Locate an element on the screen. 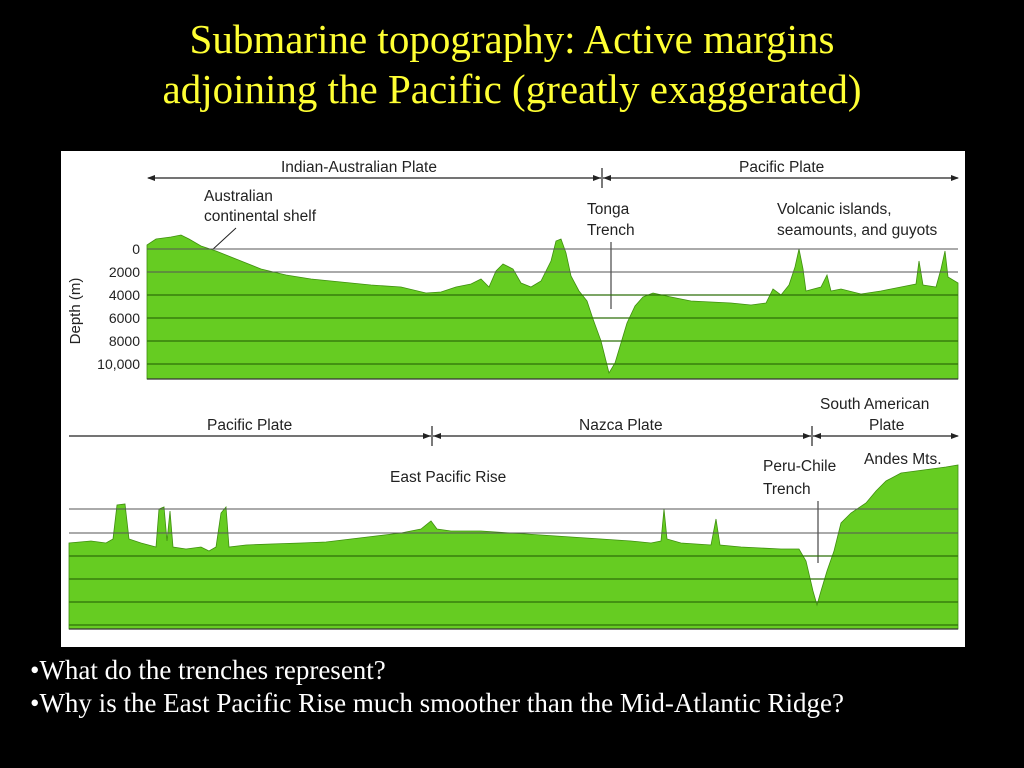  tonga-trench-label-line-1: Tonga is located at coordinates (608, 209).